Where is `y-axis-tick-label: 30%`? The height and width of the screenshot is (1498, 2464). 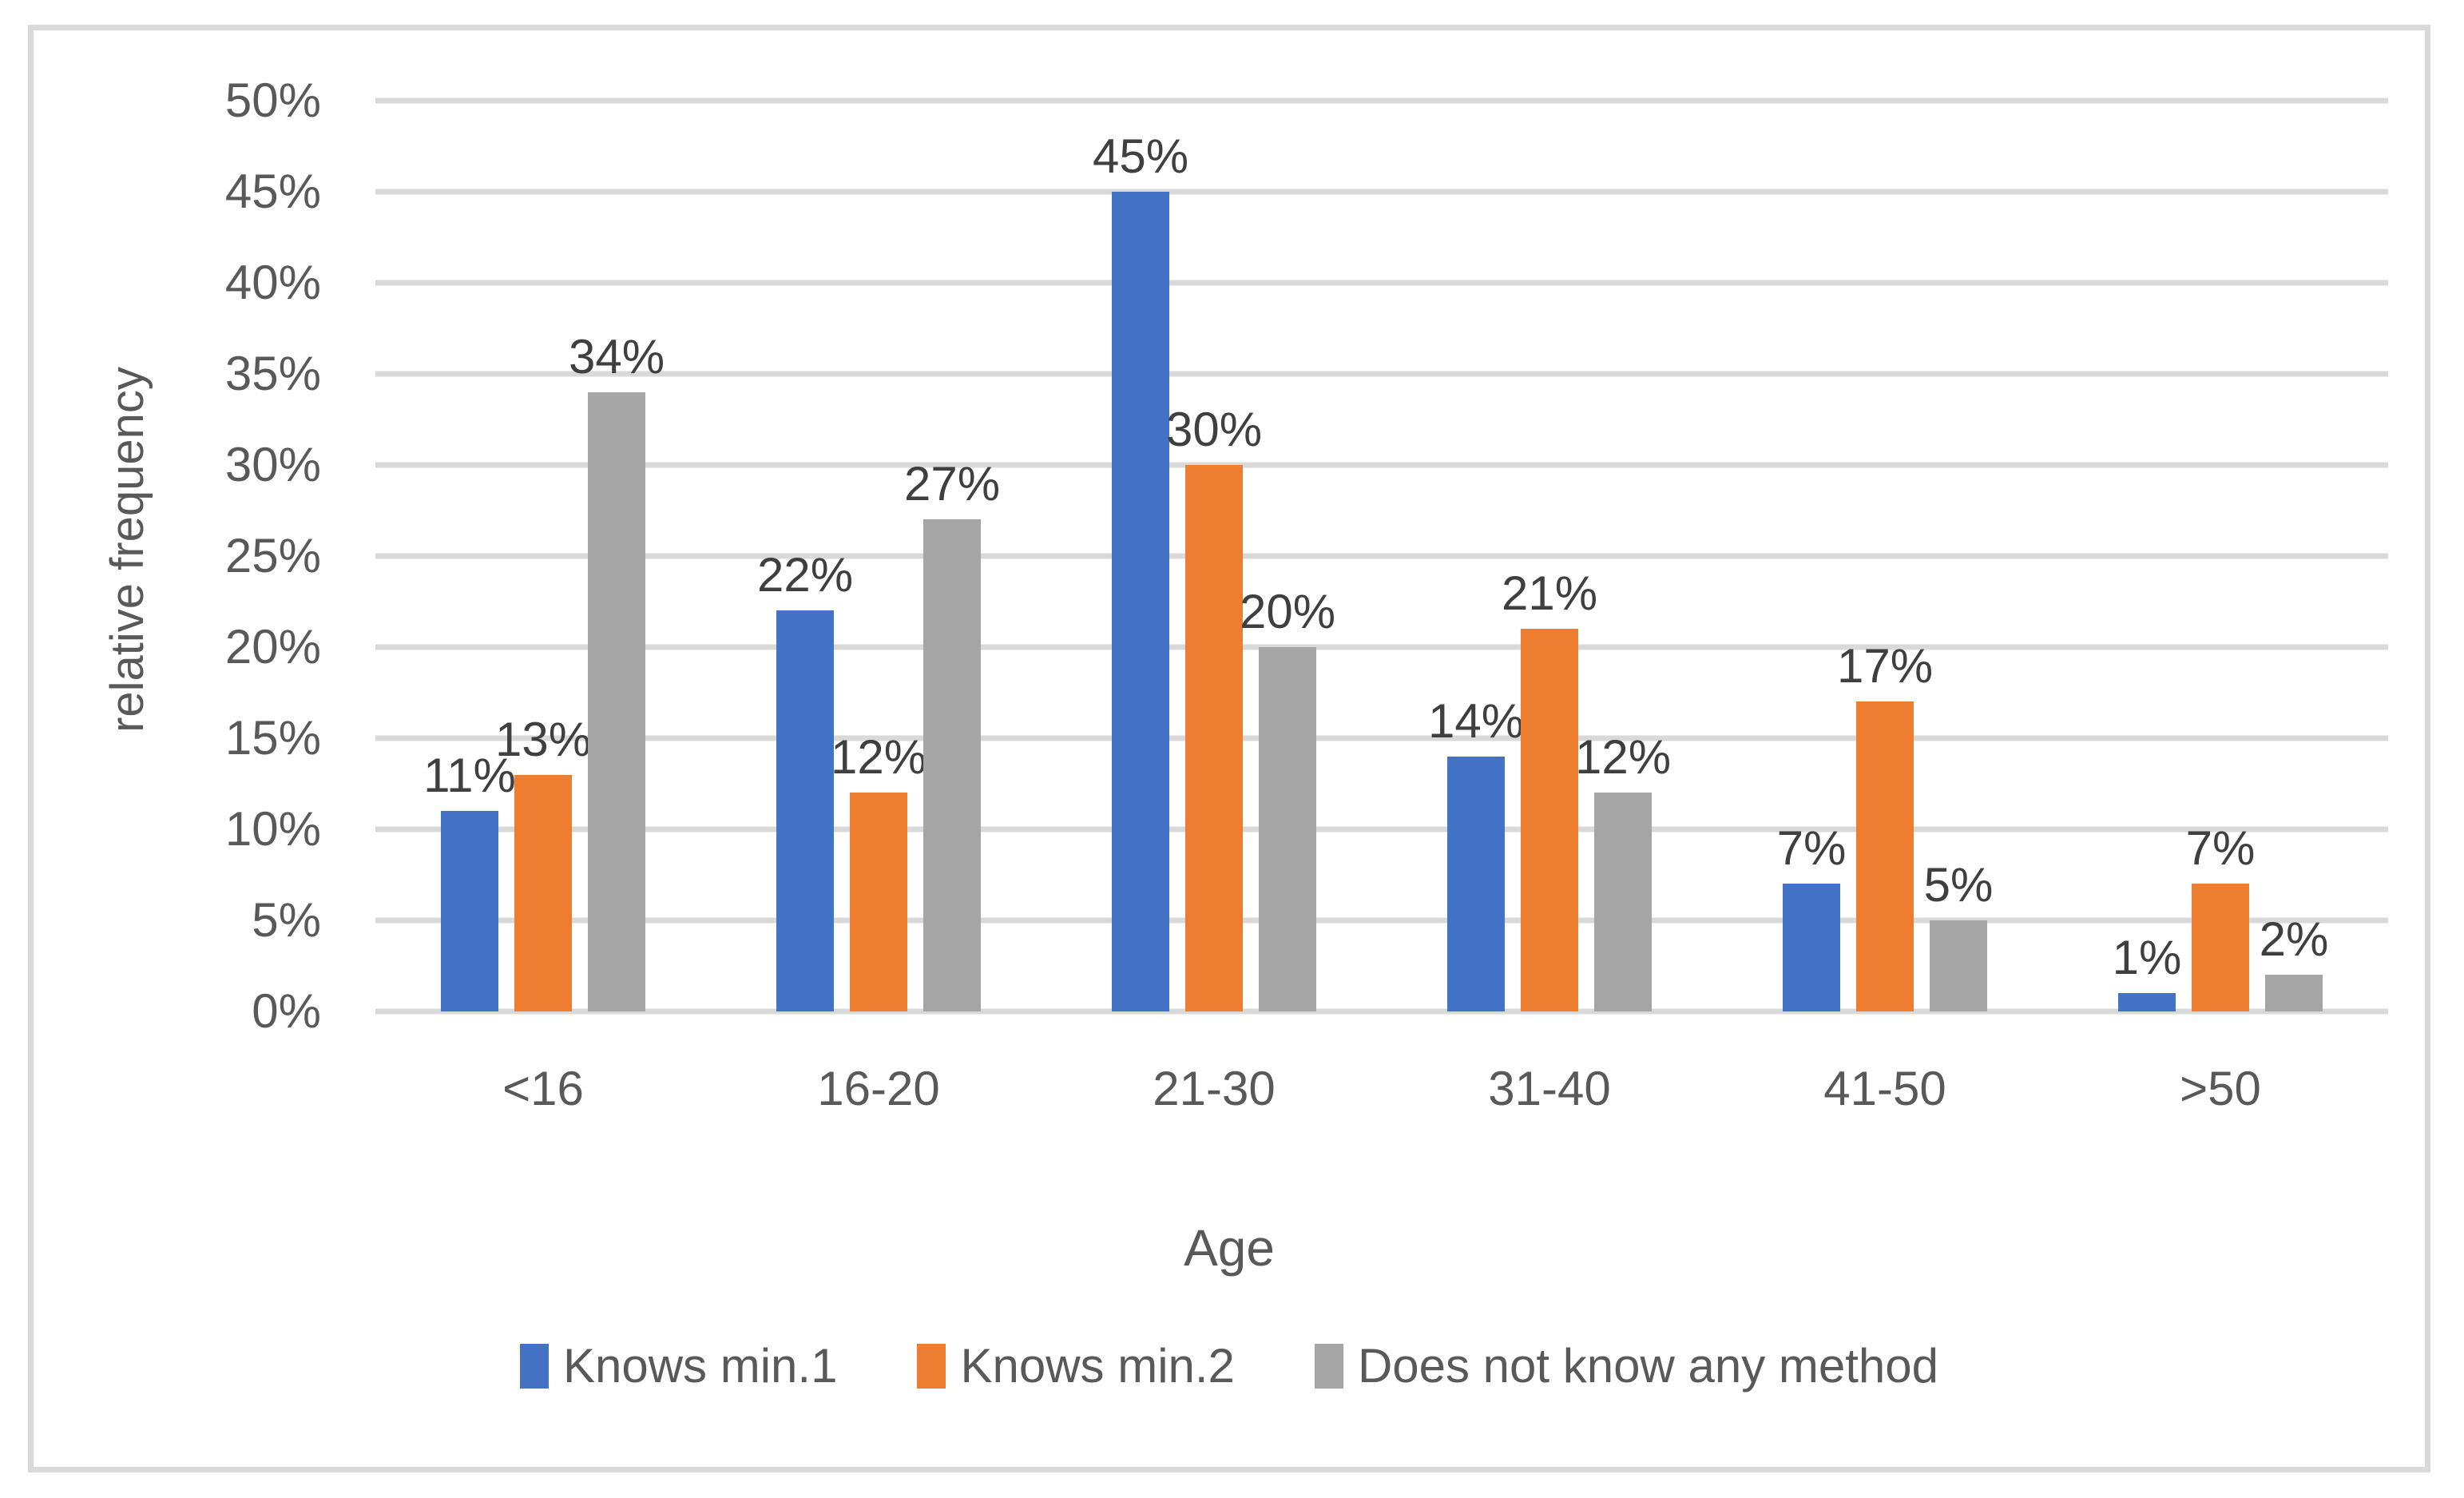 y-axis-tick-label: 30% is located at coordinates (272, 464).